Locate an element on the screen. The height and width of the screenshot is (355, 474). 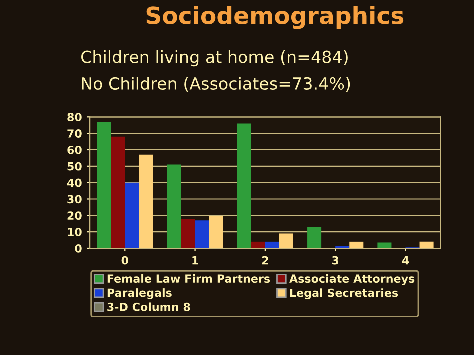
legend-label: Legal Secretaries is located at coordinates (344, 294).